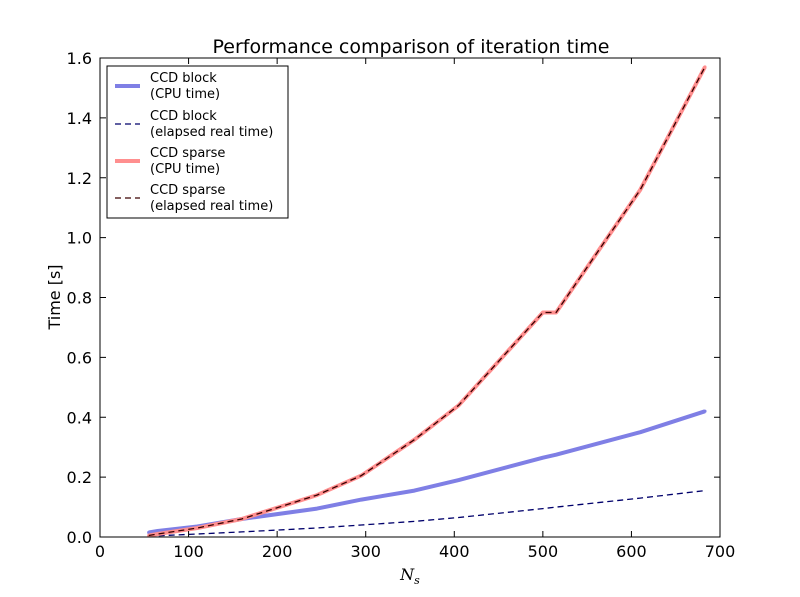  Describe the element at coordinates (407, 574) in the screenshot. I see `x-axis-label-main: N` at that location.